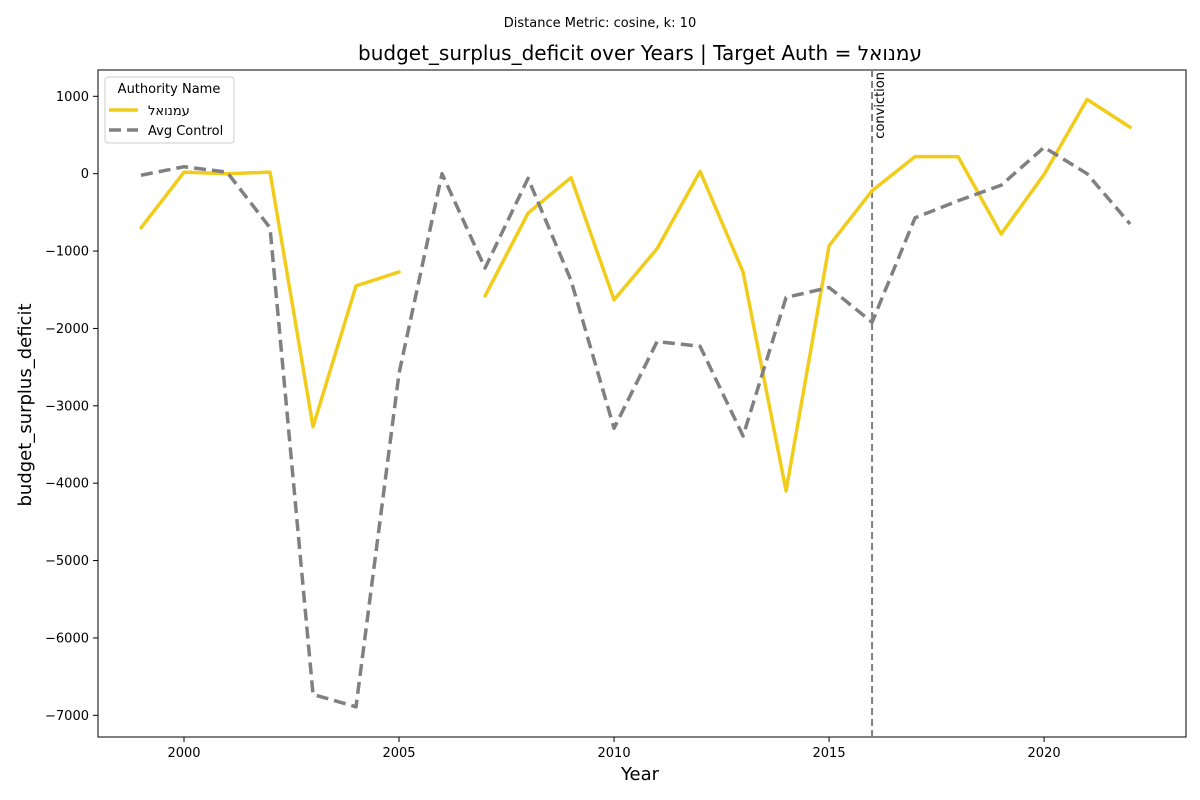 The image size is (1200, 800). Describe the element at coordinates (67, 406) in the screenshot. I see `y-tick-label: −3000` at that location.